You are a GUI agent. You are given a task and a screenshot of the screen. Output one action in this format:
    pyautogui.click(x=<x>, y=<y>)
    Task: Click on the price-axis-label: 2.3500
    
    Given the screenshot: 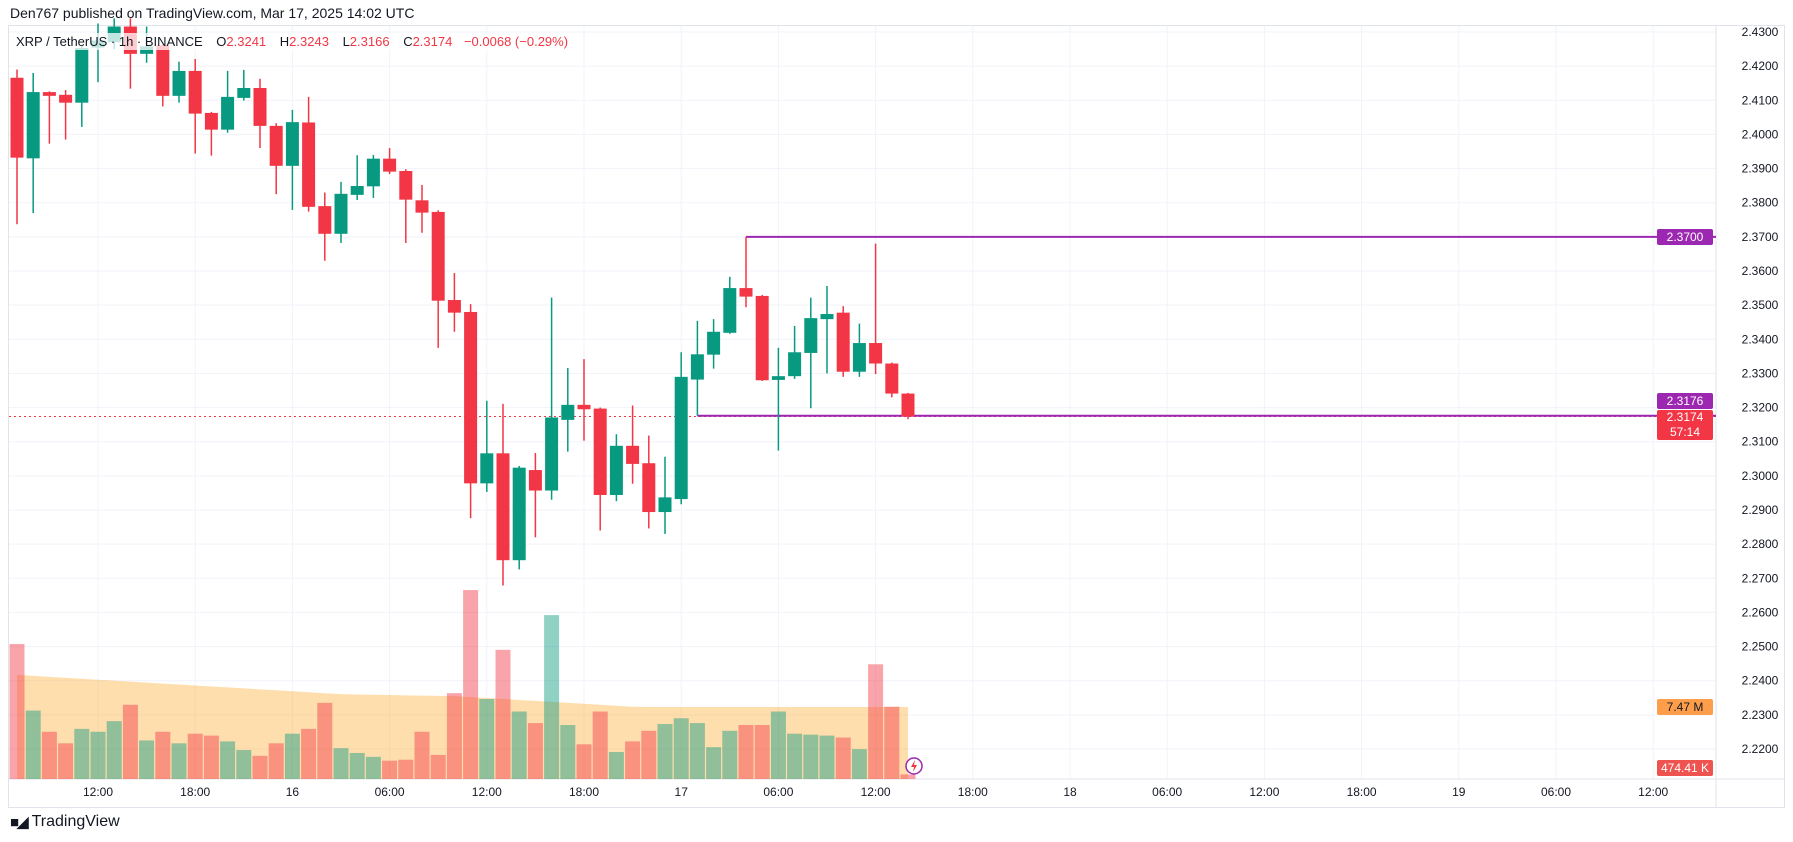 What is the action you would take?
    pyautogui.click(x=1760, y=305)
    